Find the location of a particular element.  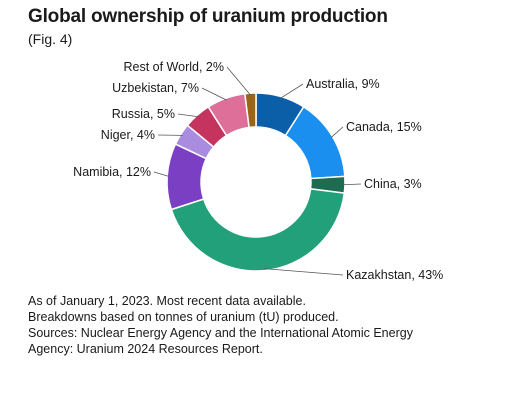

slice-label: Namibia, 12% is located at coordinates (112, 172).